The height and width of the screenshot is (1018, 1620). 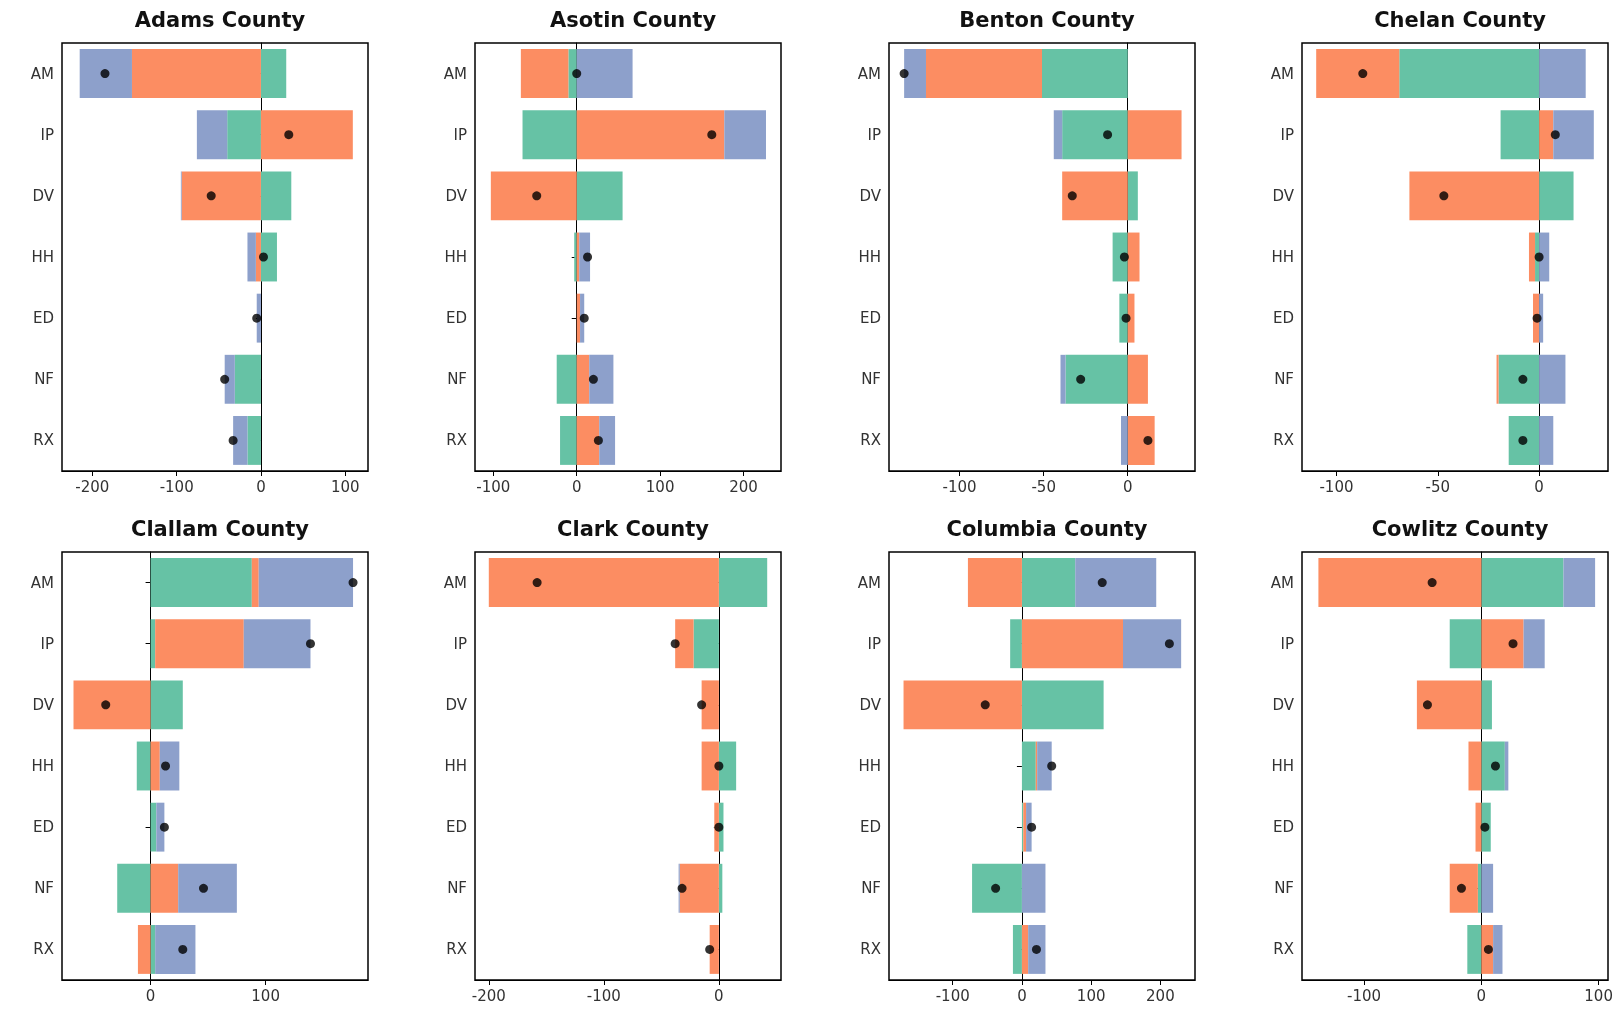 What do you see at coordinates (1047, 19) in the screenshot?
I see `chart-title: Benton County` at bounding box center [1047, 19].